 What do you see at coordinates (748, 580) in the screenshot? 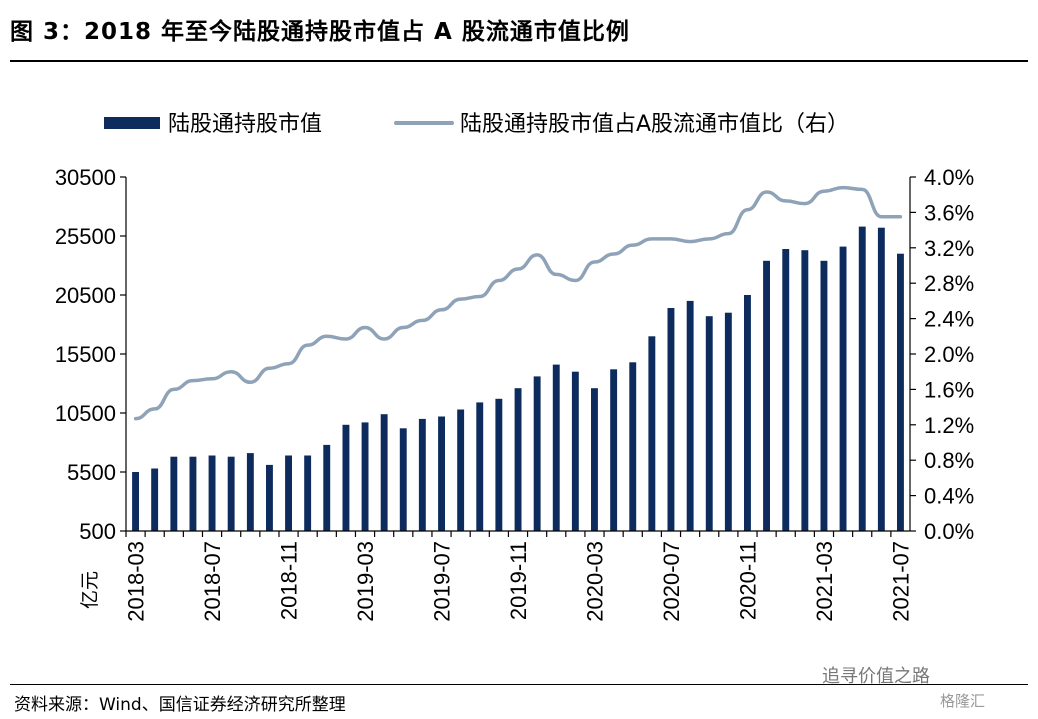
I see `x-tick-label: 2020-11` at bounding box center [748, 580].